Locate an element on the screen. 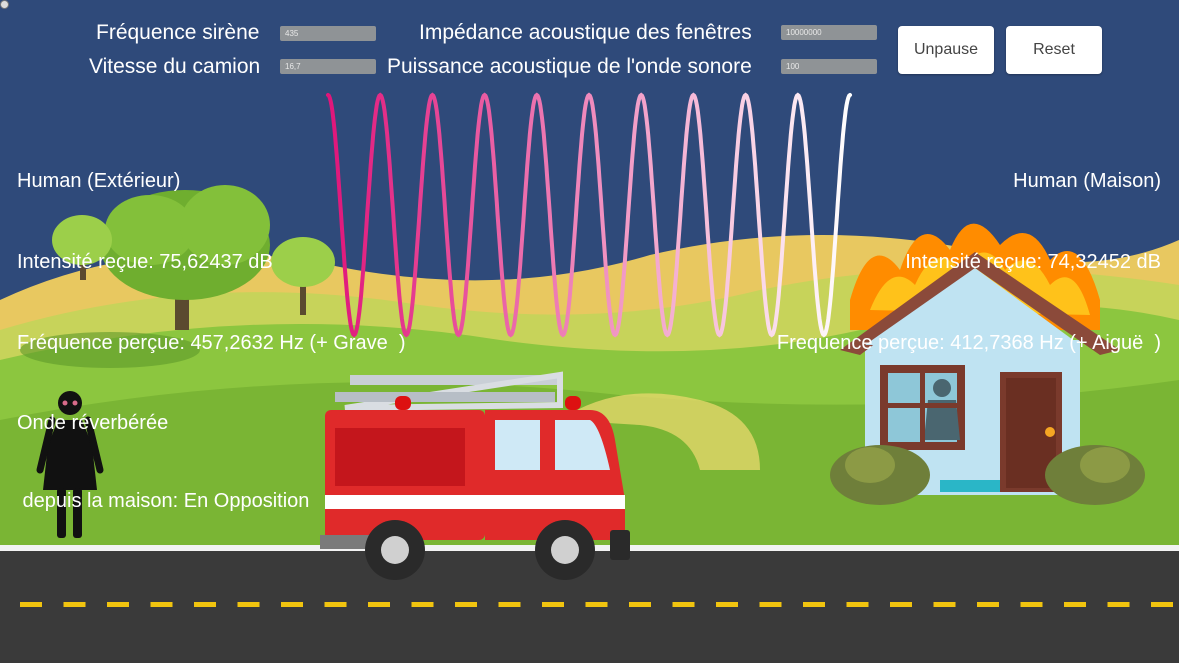 The image size is (1179, 663). woman-silhouette-icon is located at coordinates (70, 464).